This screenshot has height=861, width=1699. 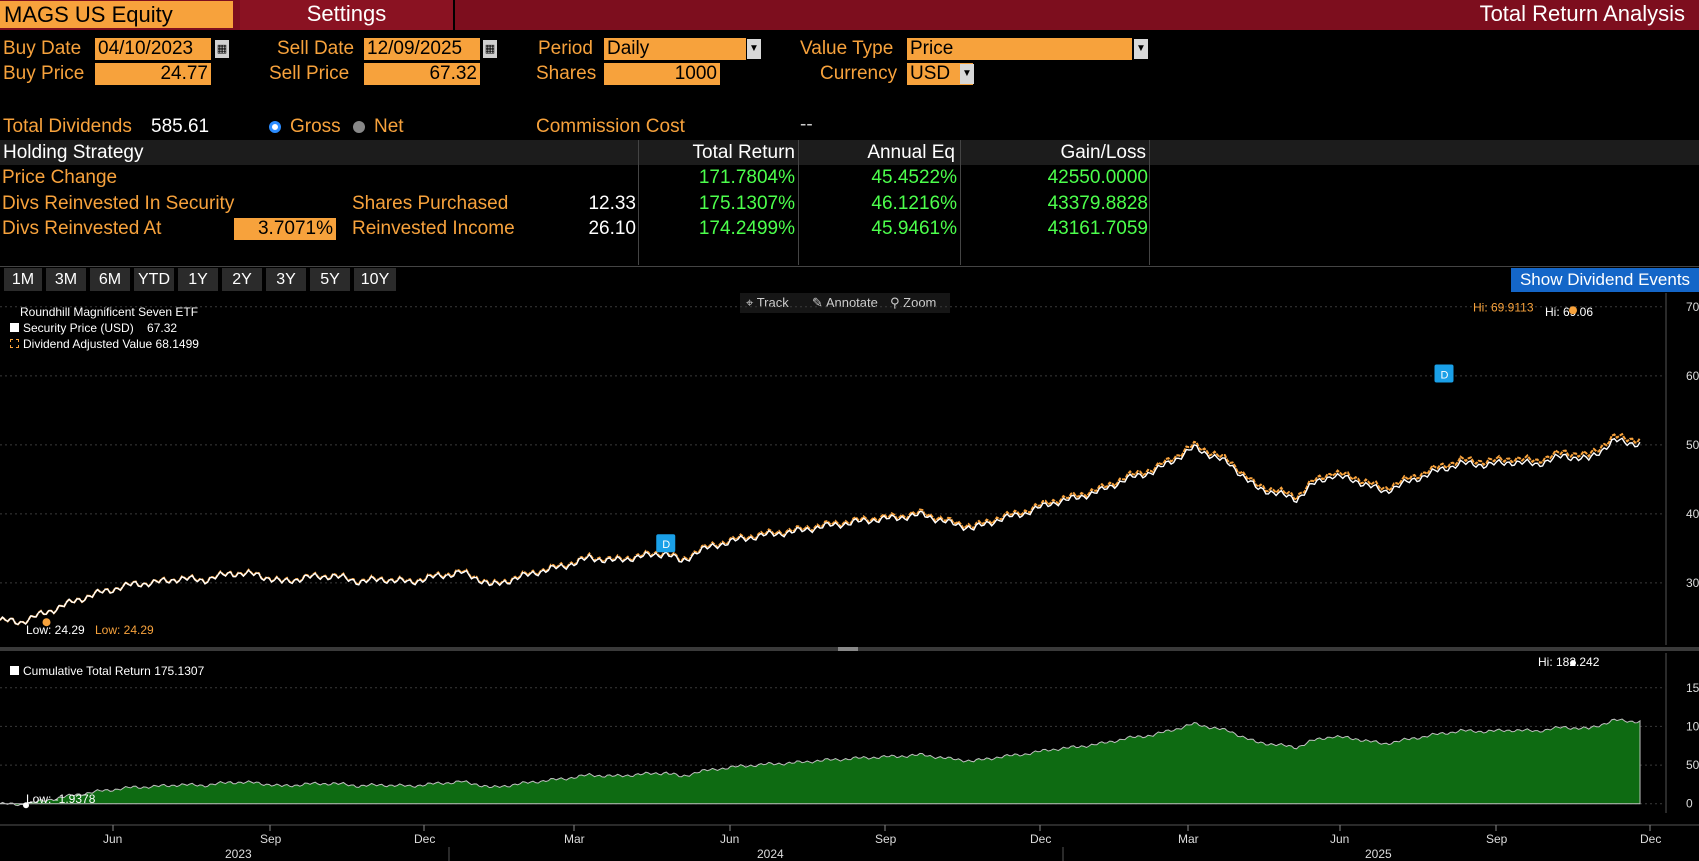 What do you see at coordinates (1582, 13) in the screenshot?
I see `page-title: Total Return Analysis` at bounding box center [1582, 13].